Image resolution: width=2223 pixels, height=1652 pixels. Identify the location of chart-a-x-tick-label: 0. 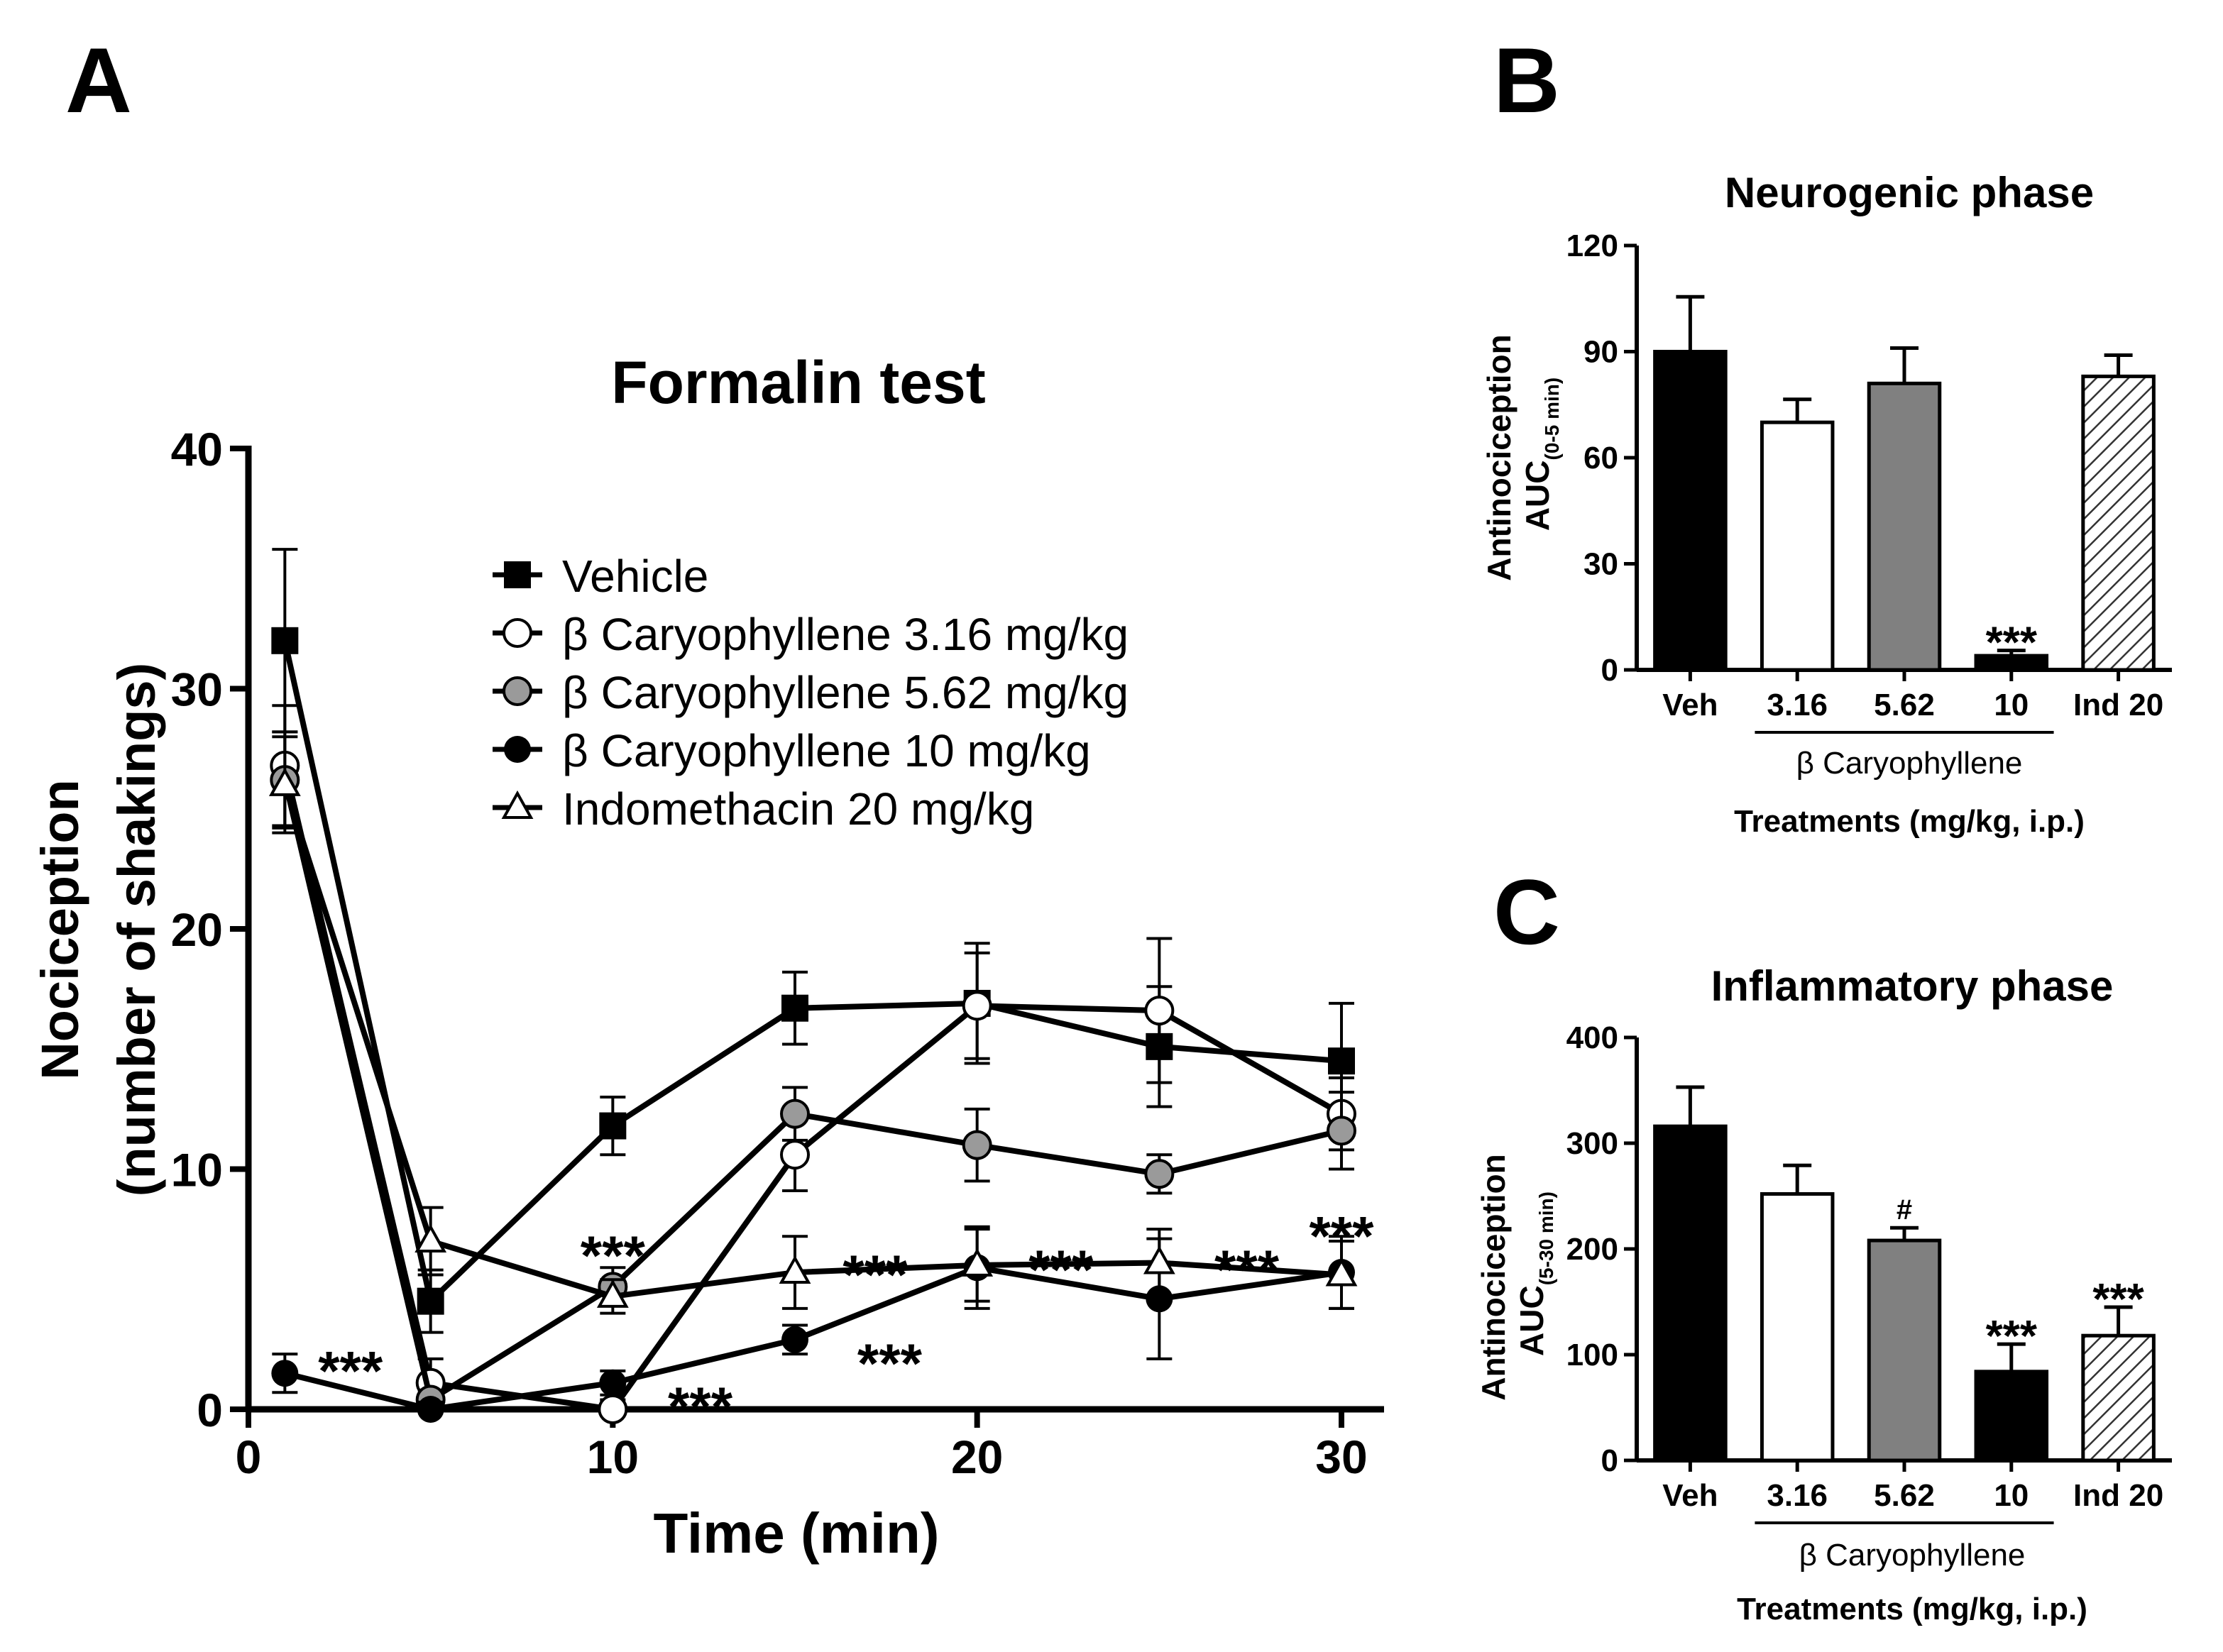
(249, 1457).